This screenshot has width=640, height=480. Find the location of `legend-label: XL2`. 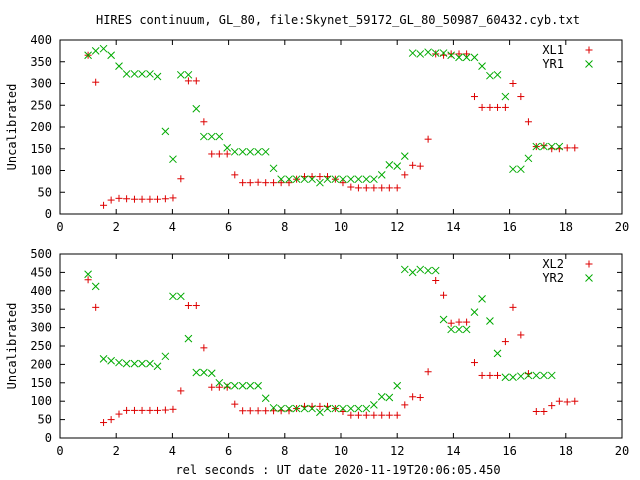

legend-label: XL2 is located at coordinates (553, 264).